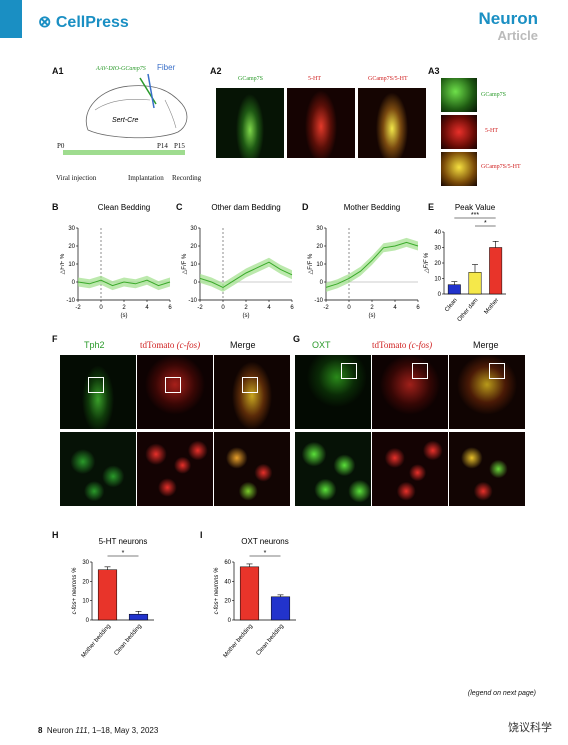  Describe the element at coordinates (305, 207) in the screenshot. I see `panel-label-d: D` at that location.